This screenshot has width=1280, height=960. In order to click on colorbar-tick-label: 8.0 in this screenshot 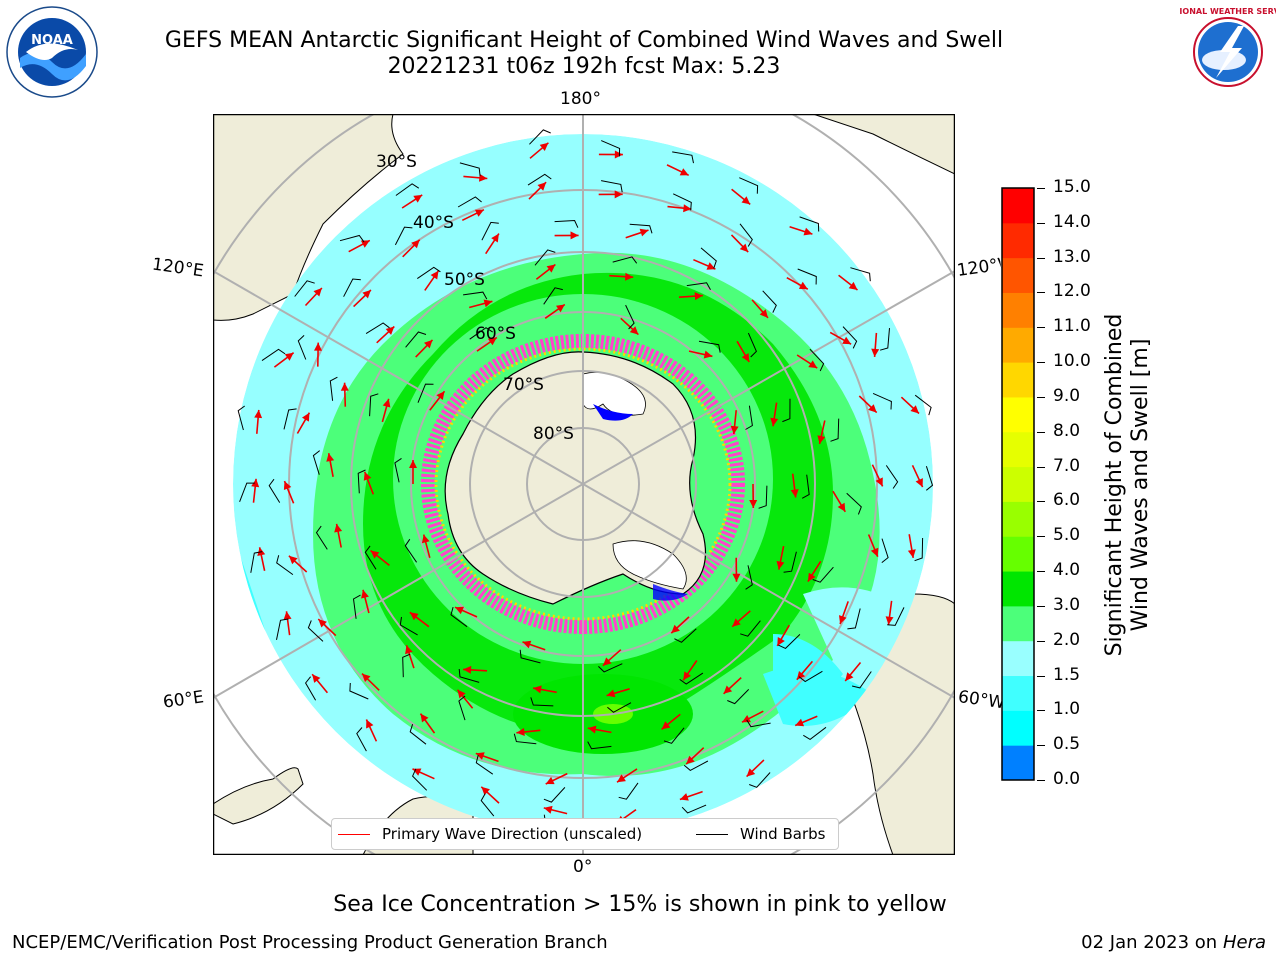, I will do `click(1067, 430)`.